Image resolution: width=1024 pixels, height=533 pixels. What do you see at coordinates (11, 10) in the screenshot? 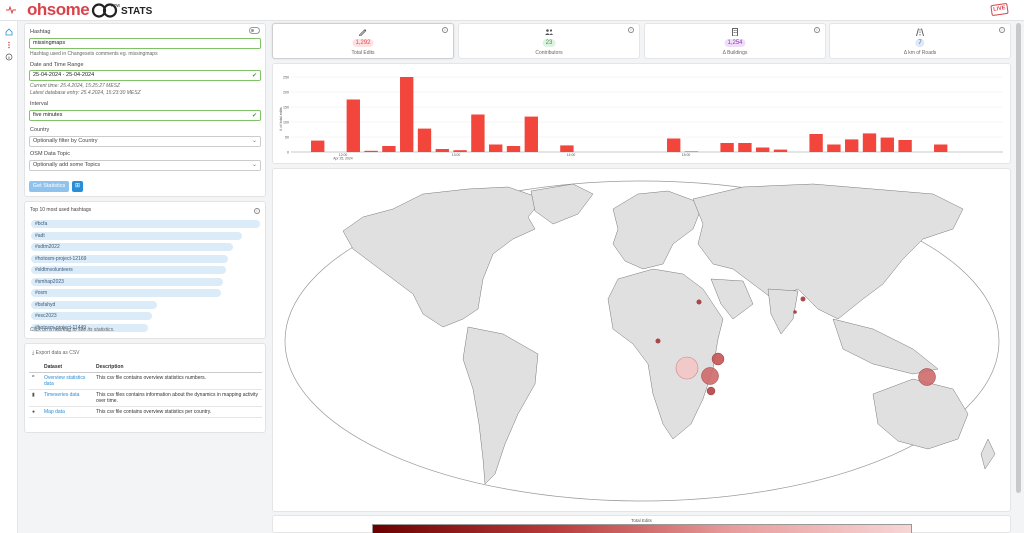
I see `pulse-icon` at bounding box center [11, 10].